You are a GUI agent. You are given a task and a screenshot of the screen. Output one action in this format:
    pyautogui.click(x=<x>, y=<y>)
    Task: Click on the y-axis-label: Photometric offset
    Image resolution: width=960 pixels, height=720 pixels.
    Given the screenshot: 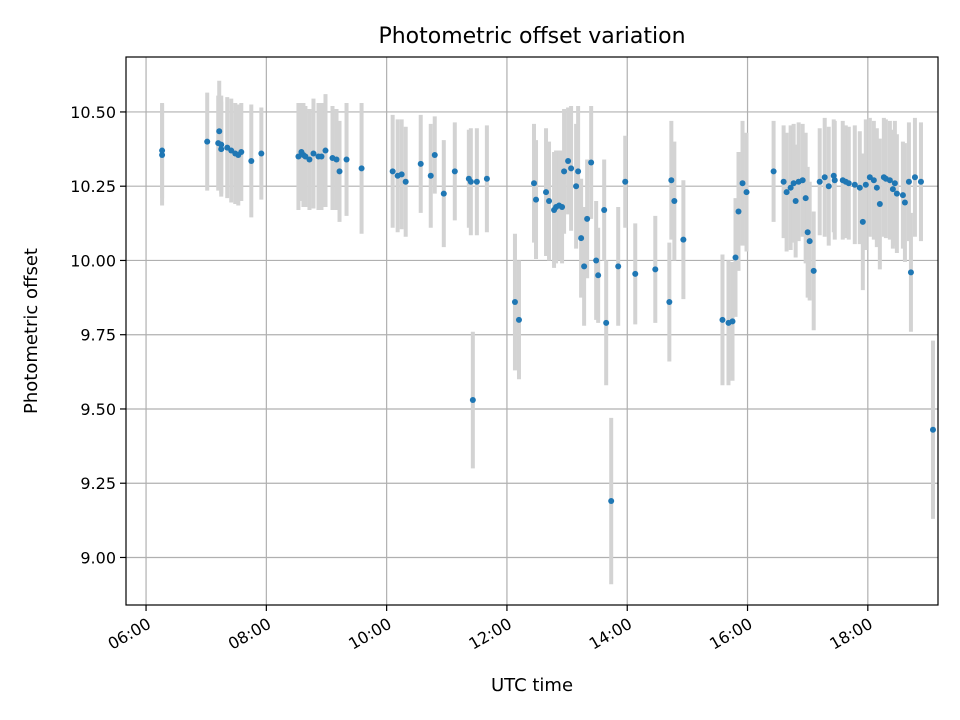 What is the action you would take?
    pyautogui.click(x=31, y=331)
    